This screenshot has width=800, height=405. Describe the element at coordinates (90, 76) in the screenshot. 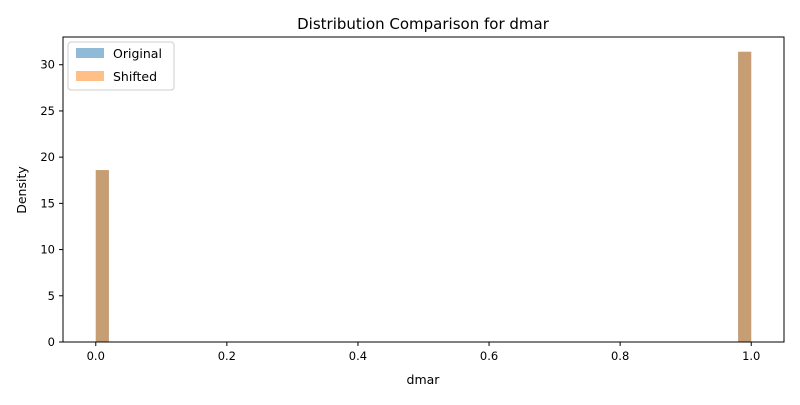

I see `legend-swatch-shifted` at that location.